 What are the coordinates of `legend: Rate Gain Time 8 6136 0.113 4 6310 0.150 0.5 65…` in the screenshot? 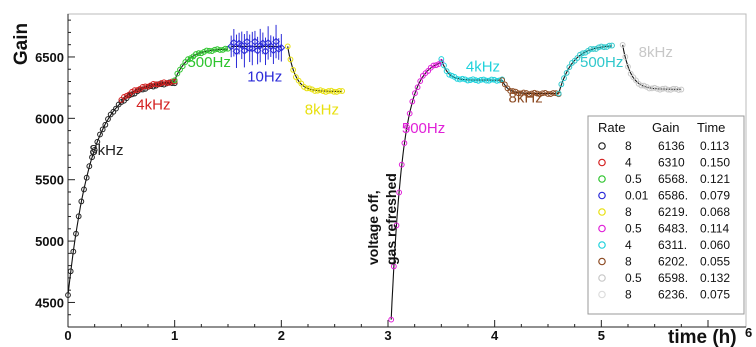 It's located at (666, 215).